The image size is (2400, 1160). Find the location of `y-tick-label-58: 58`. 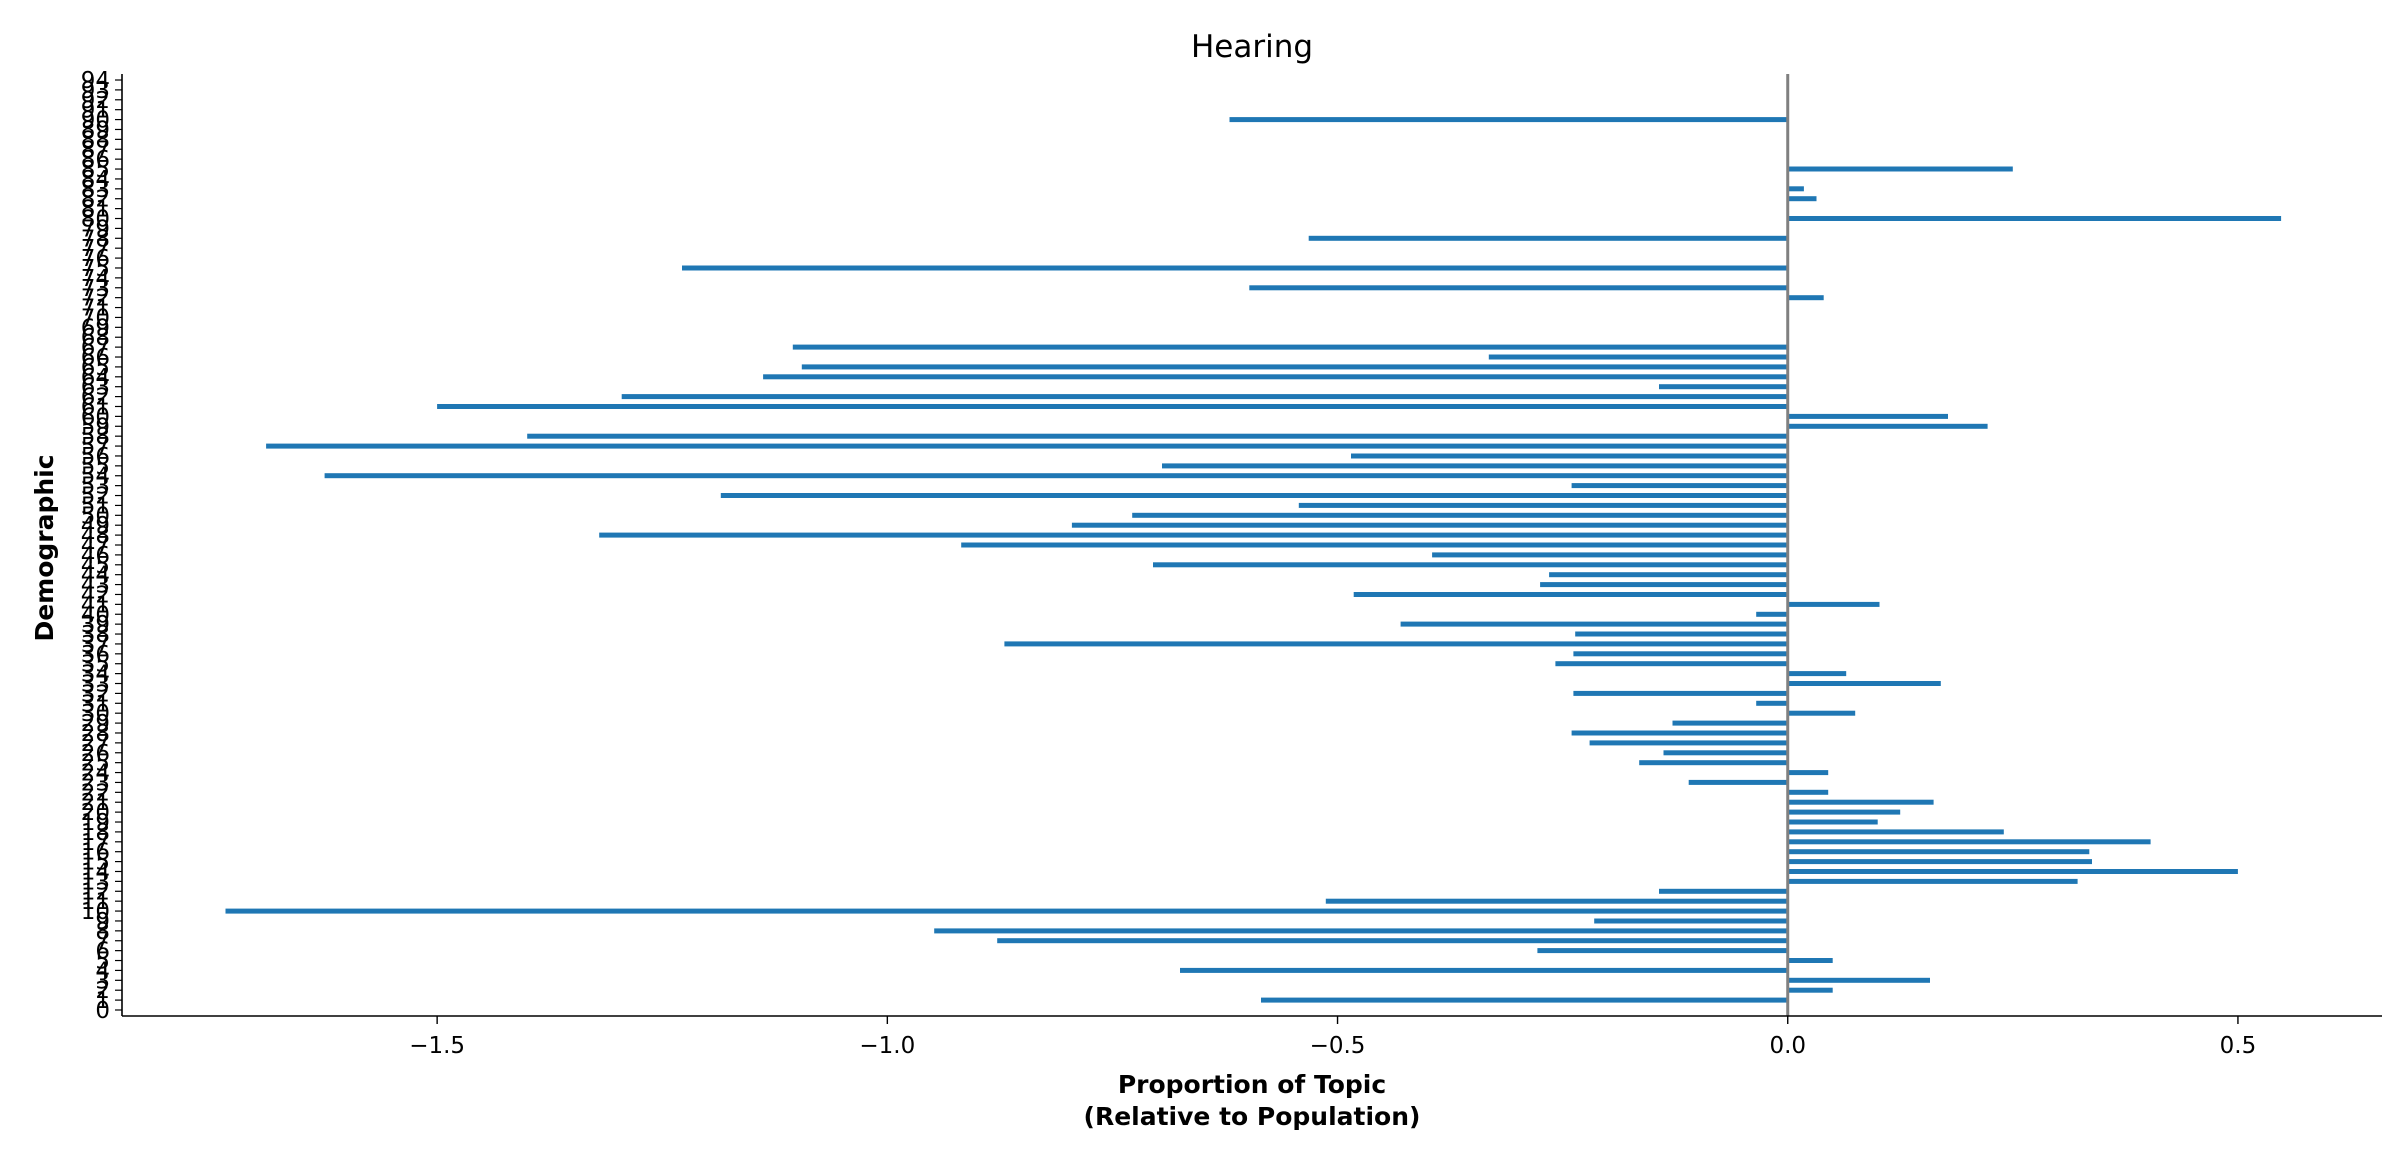

y-tick-label-58: 58 is located at coordinates (95, 437).